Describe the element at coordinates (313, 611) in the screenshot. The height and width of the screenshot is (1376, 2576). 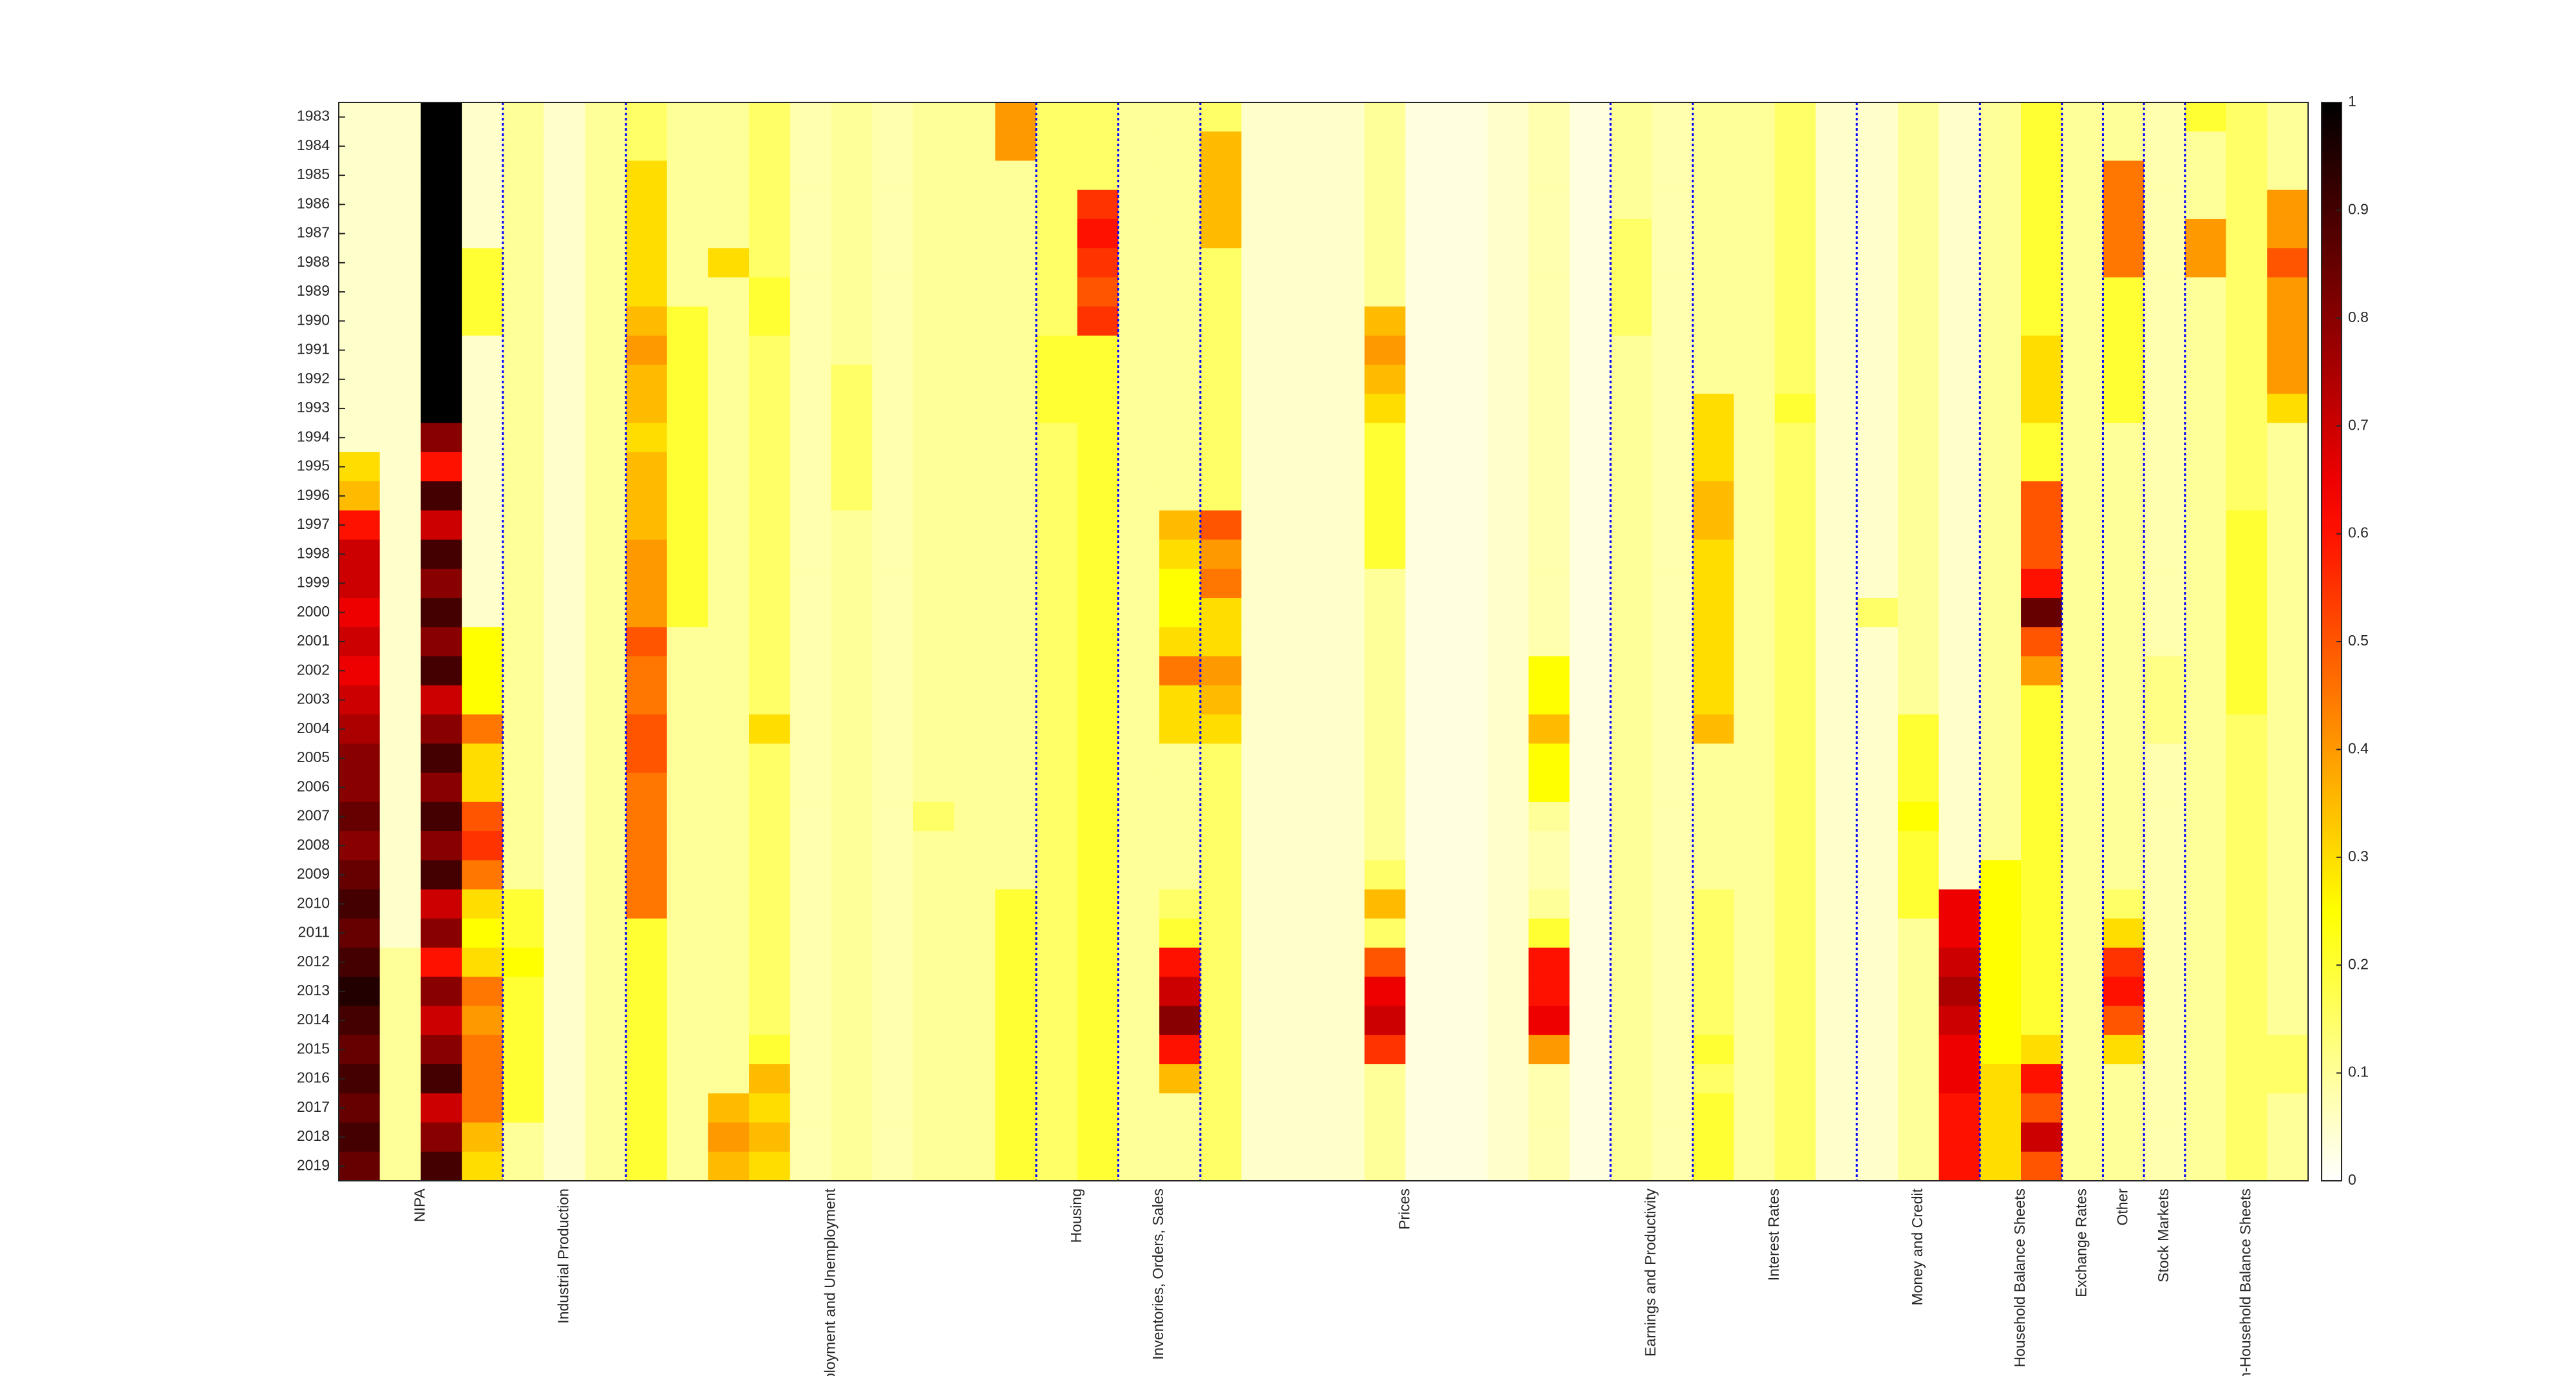
I see `y-tick-label: 2000` at that location.